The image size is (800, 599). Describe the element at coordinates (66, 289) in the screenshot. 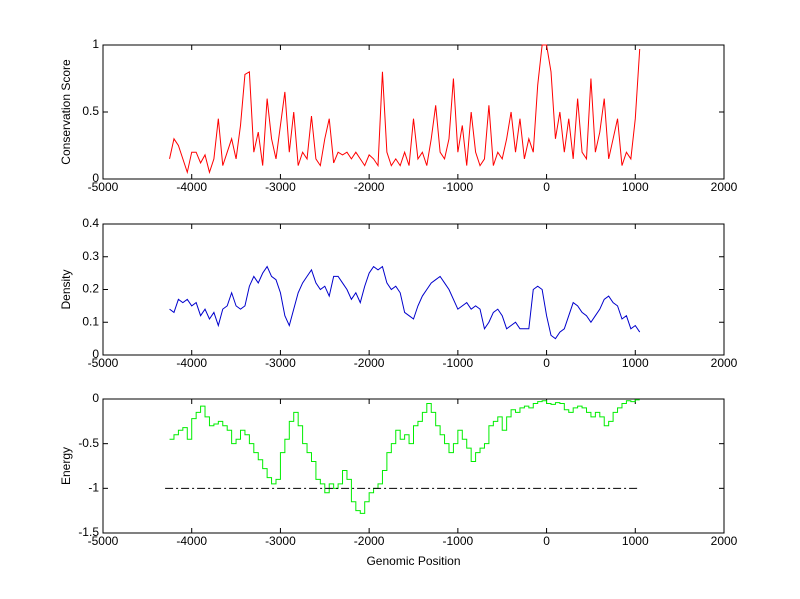

I see `y-axis-label: Density` at that location.